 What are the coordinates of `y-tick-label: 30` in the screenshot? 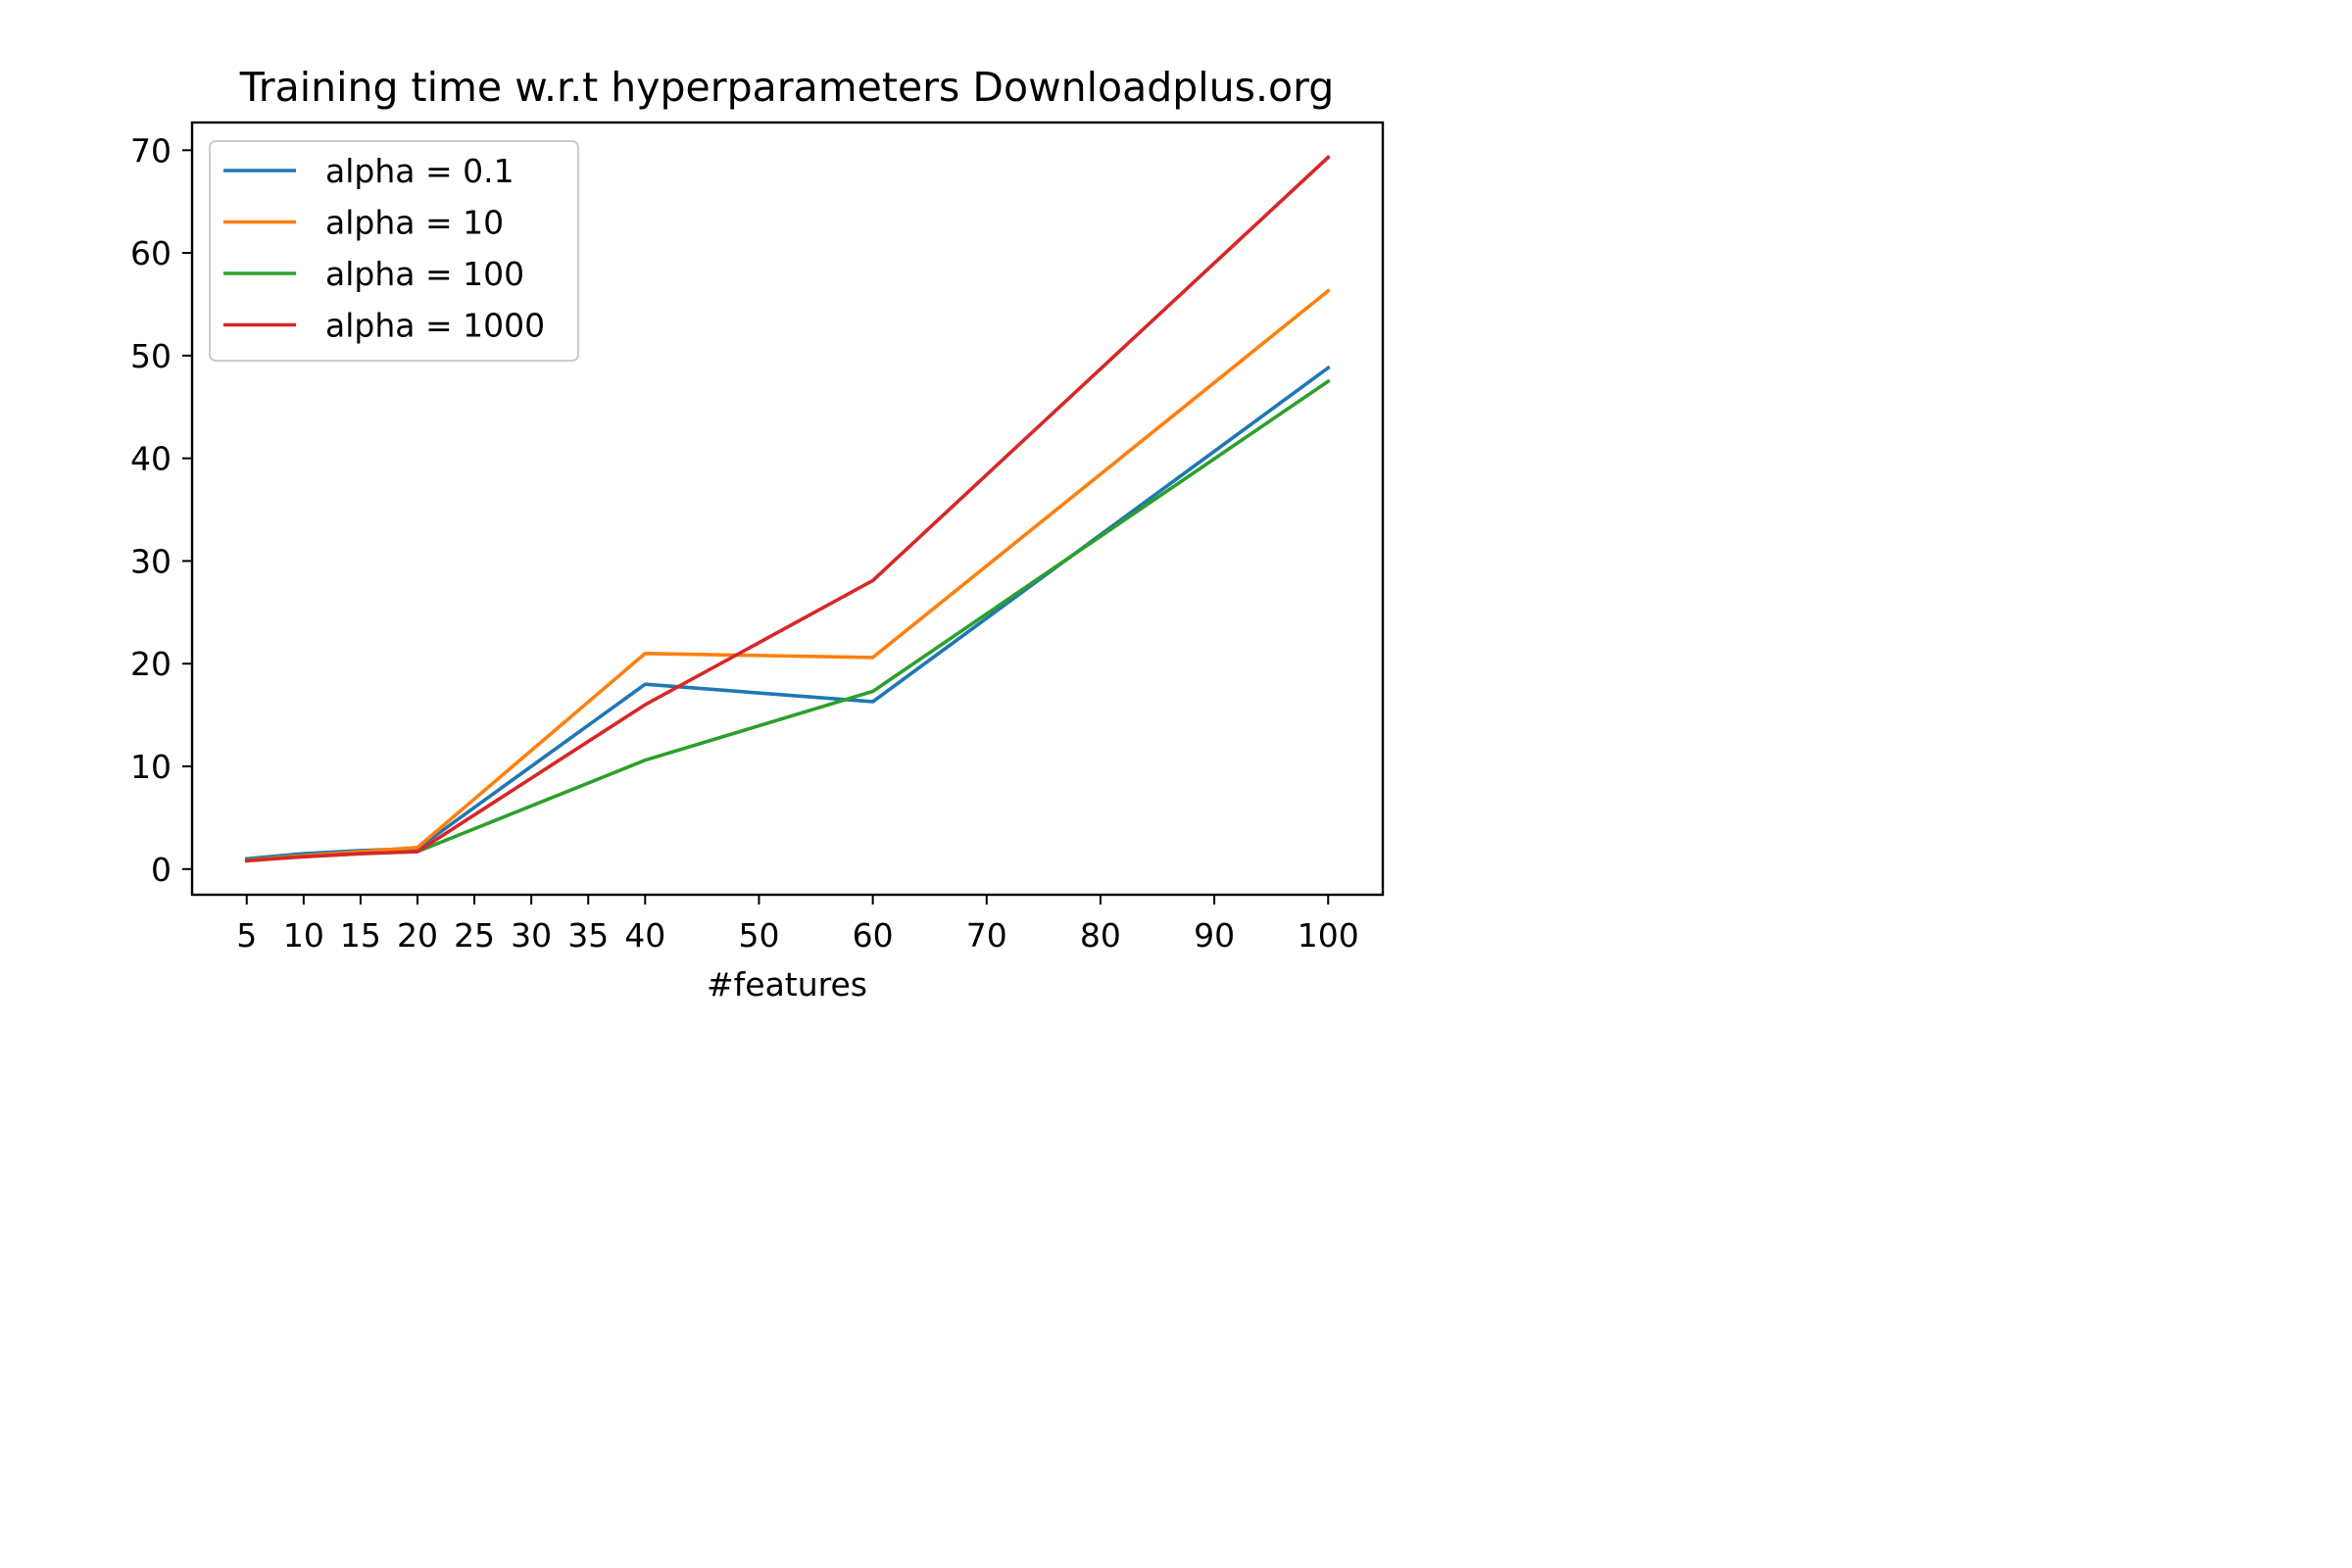 It's located at (151, 561).